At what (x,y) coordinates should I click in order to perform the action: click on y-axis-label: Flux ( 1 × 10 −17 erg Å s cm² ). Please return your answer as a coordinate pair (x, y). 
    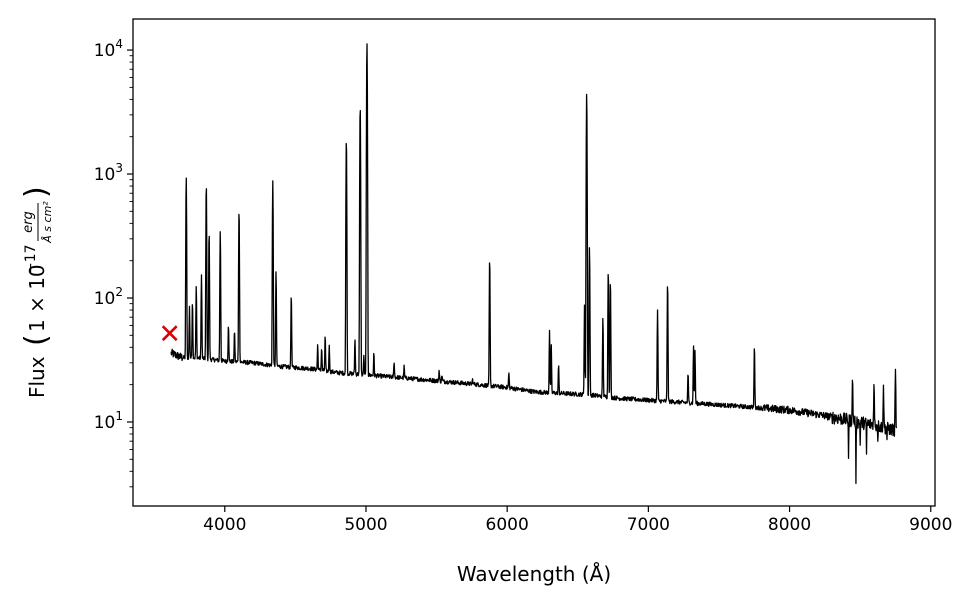
    Looking at the image, I should click on (36, 292).